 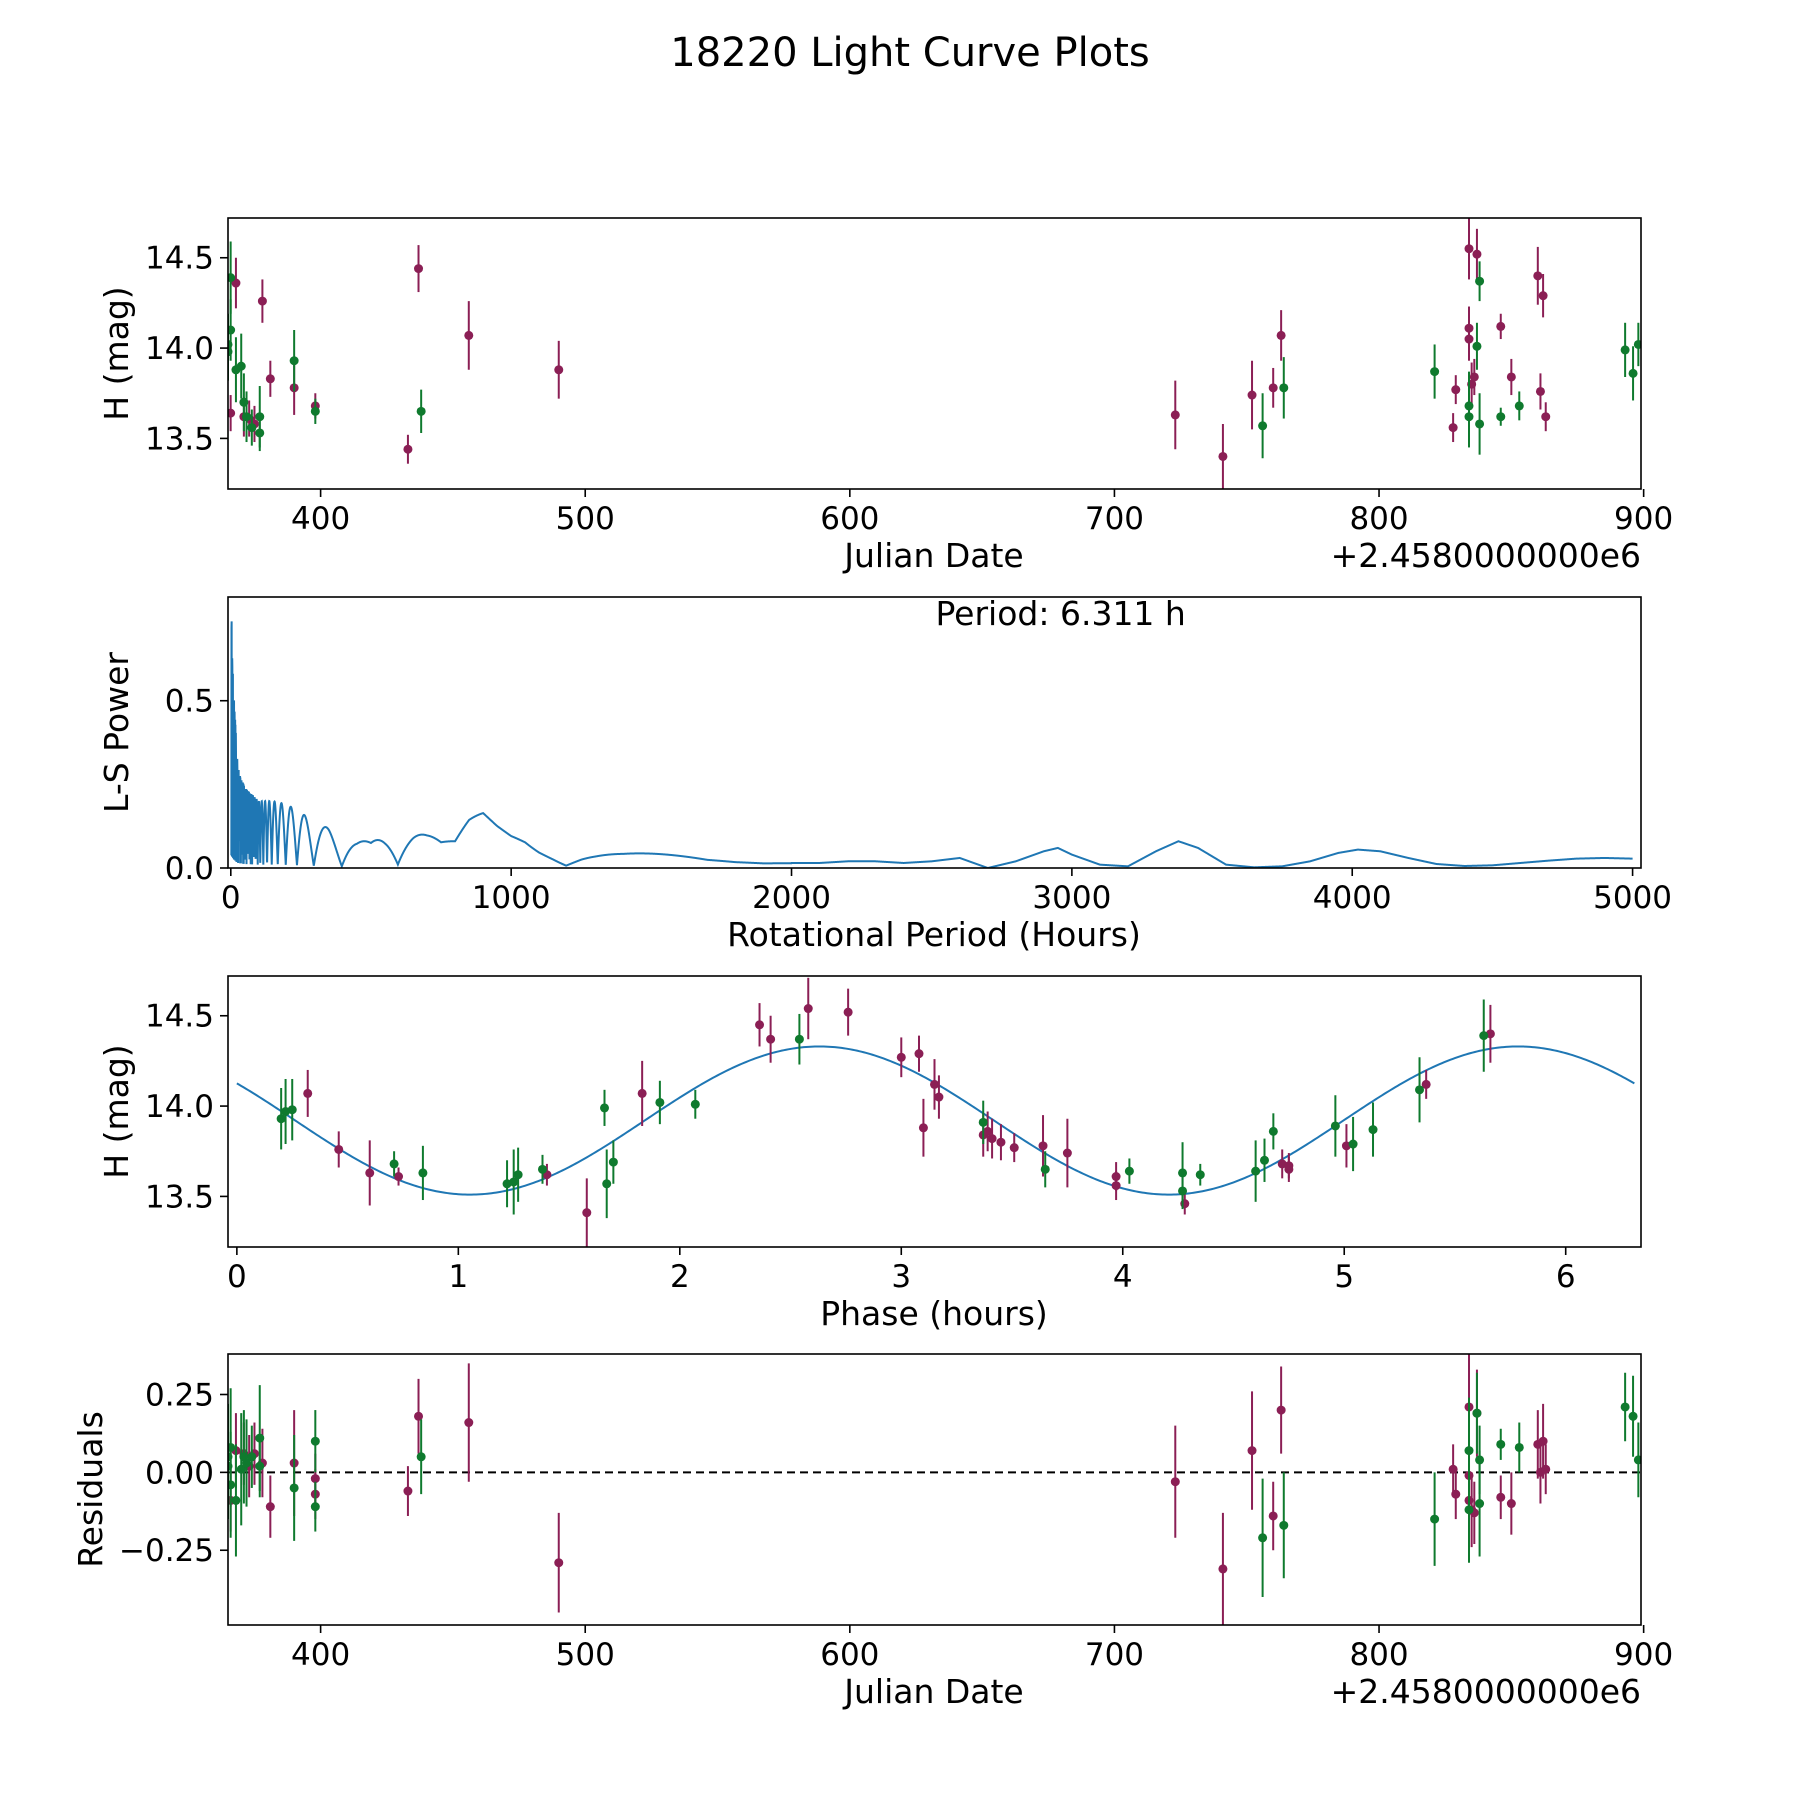 I want to click on x-tick-label: 5000, so click(x=1632, y=898).